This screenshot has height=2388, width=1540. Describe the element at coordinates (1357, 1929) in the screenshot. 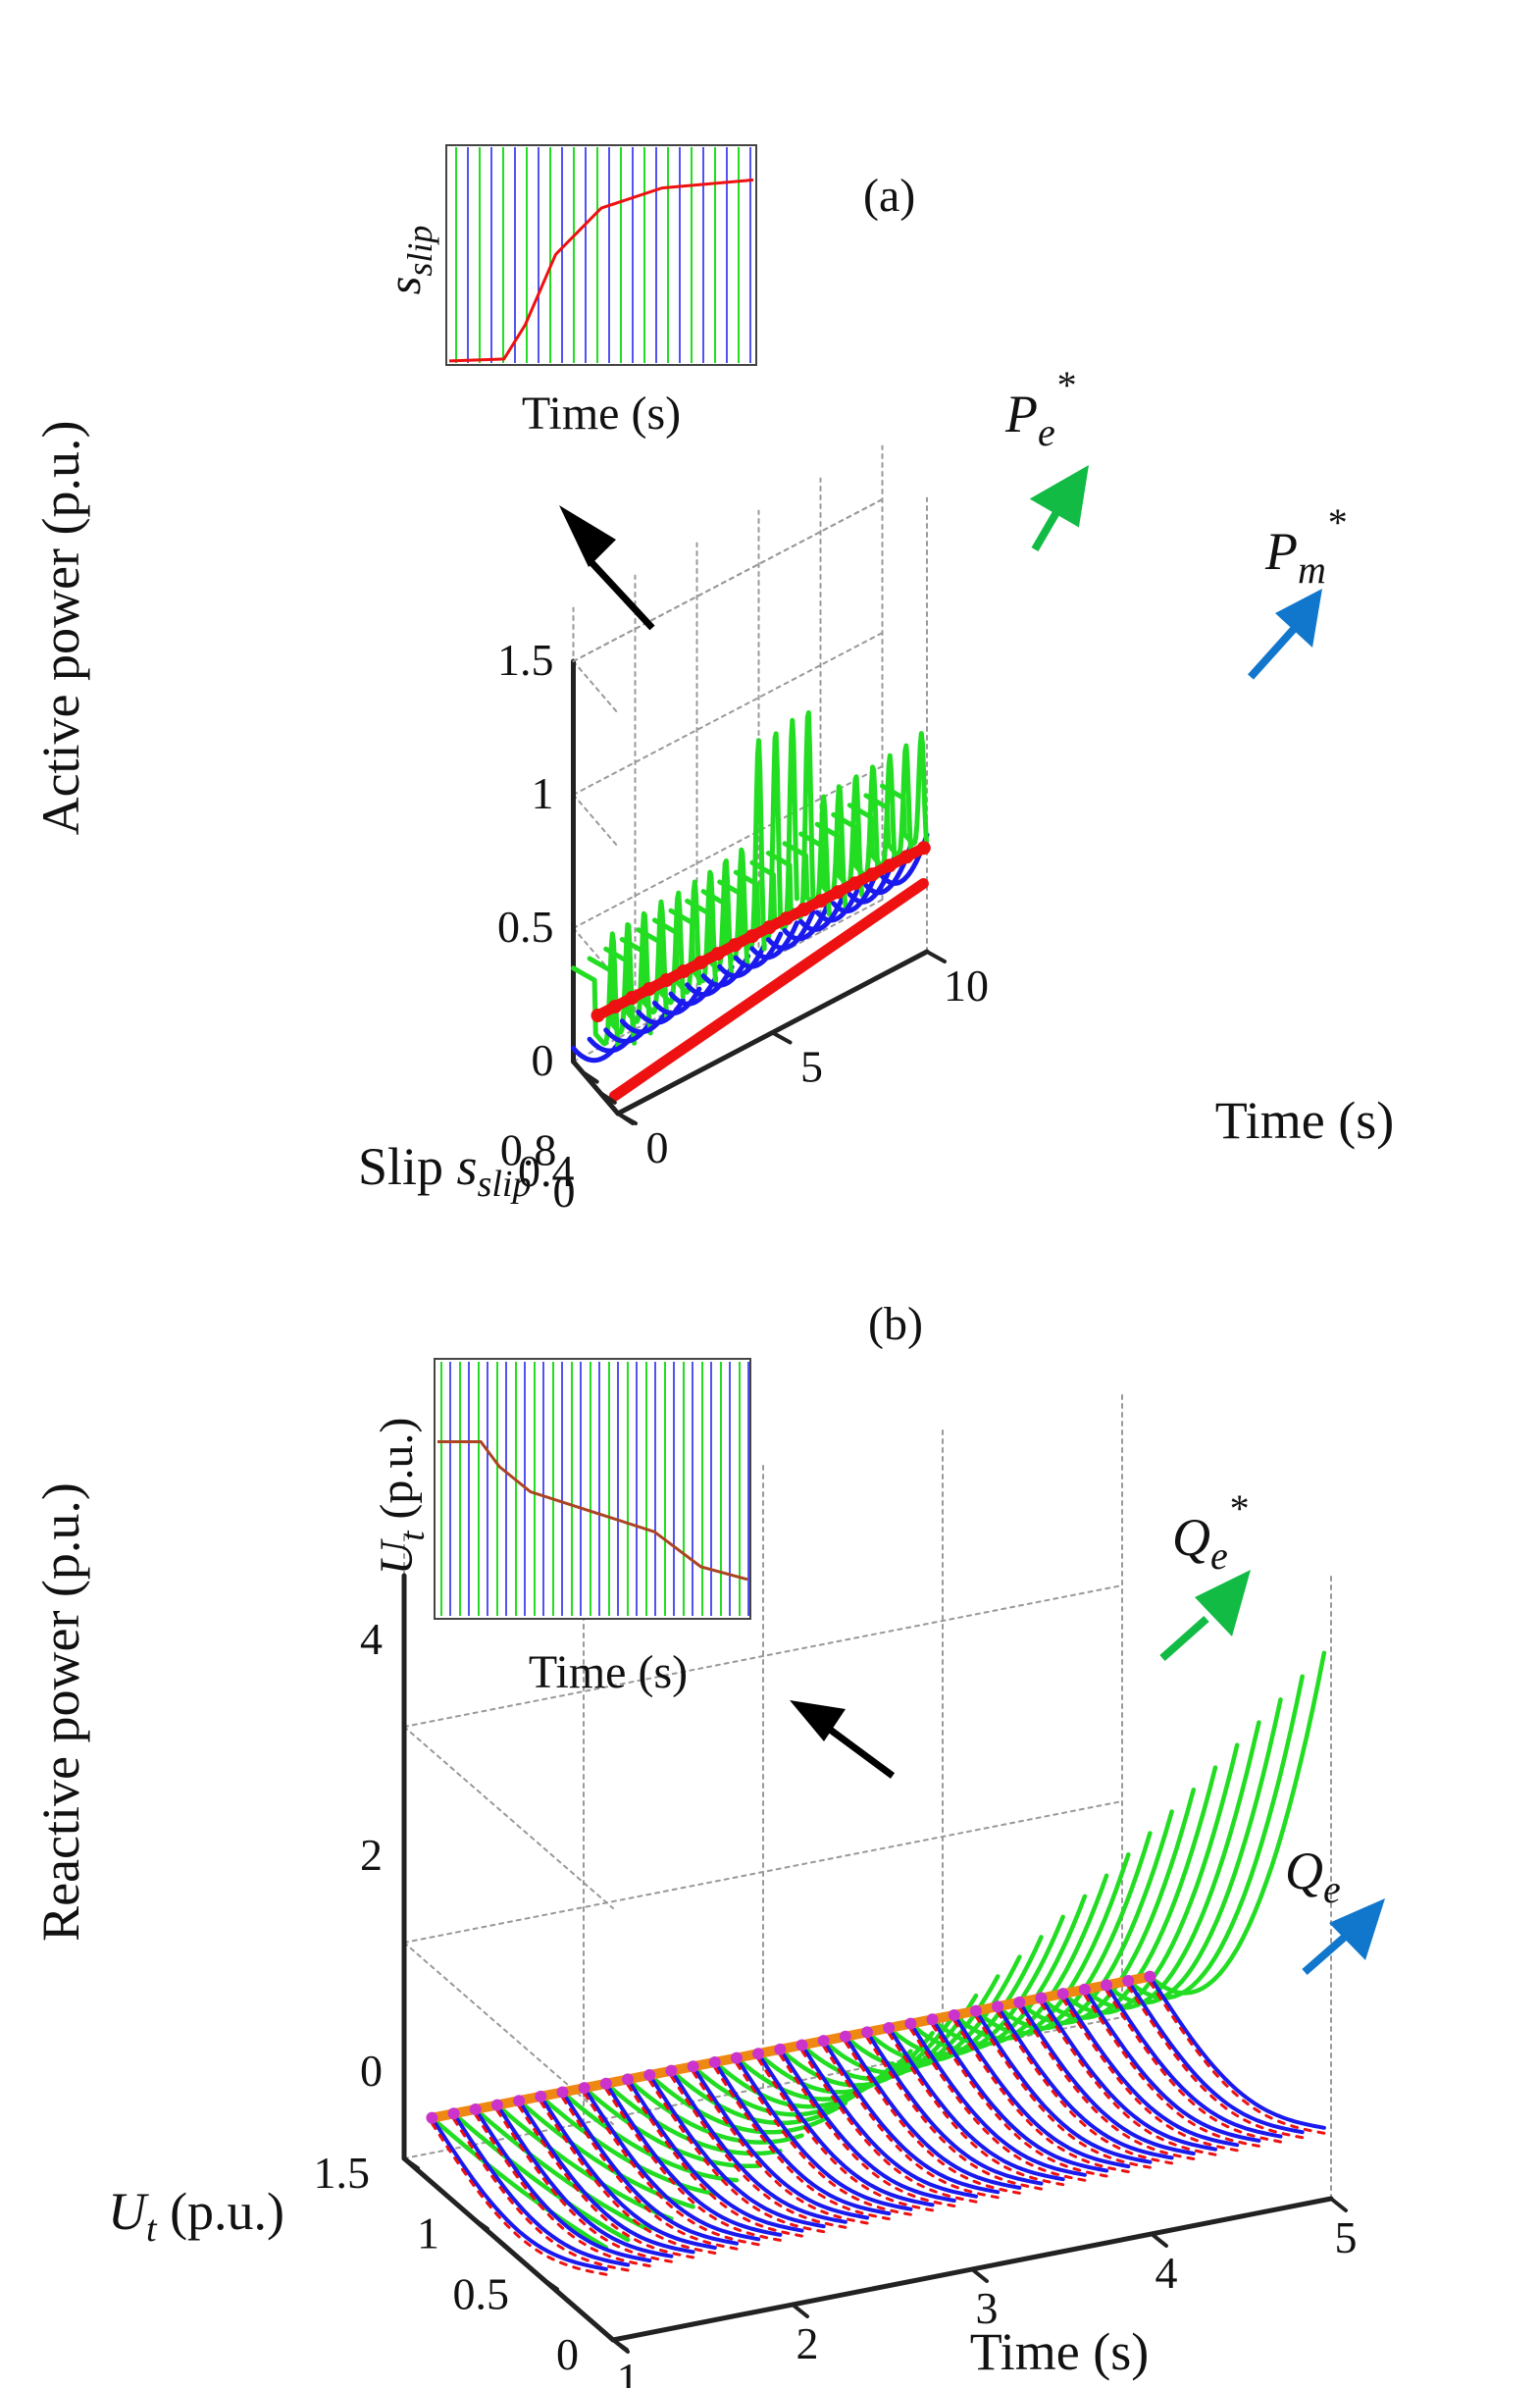

I see `qe-arrowhead` at that location.